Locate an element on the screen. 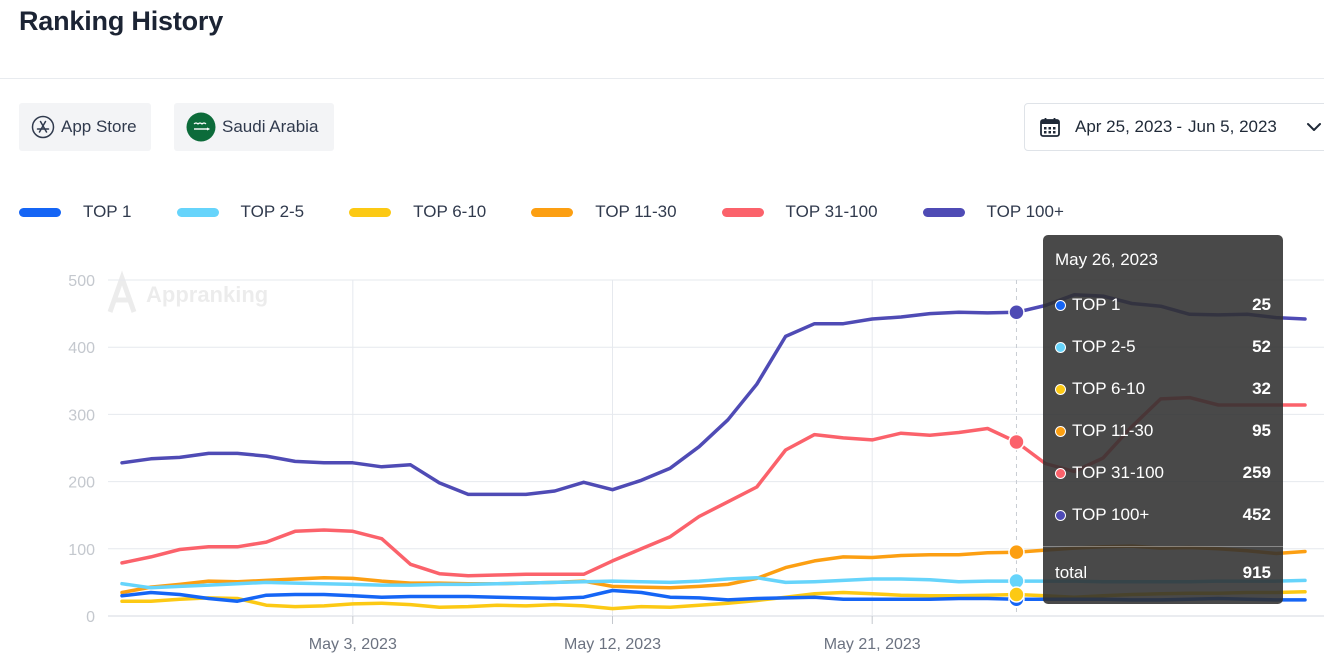 This screenshot has height=666, width=1324. tooltip-row-top-31-100: TOP 31-100 259 is located at coordinates (1163, 473).